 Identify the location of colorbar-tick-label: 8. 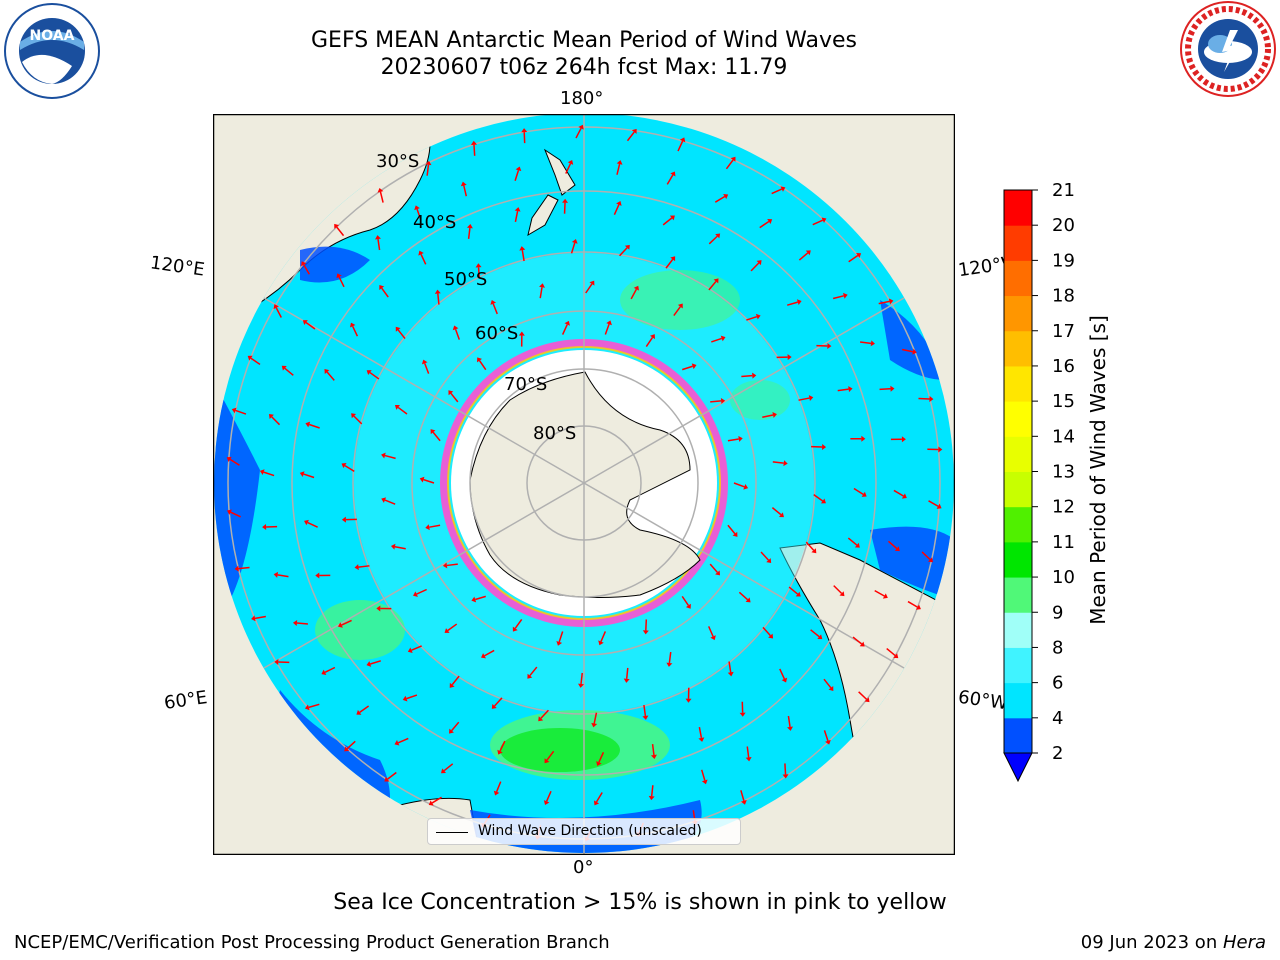
(1057, 647).